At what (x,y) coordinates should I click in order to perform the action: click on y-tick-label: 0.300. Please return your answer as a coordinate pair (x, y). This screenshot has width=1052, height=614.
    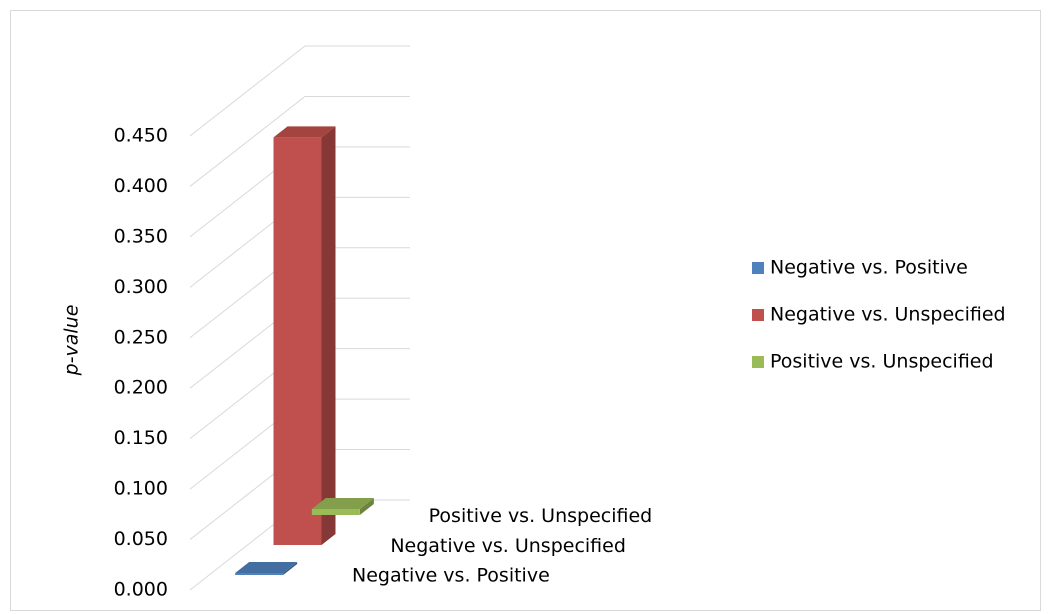
    Looking at the image, I should click on (141, 287).